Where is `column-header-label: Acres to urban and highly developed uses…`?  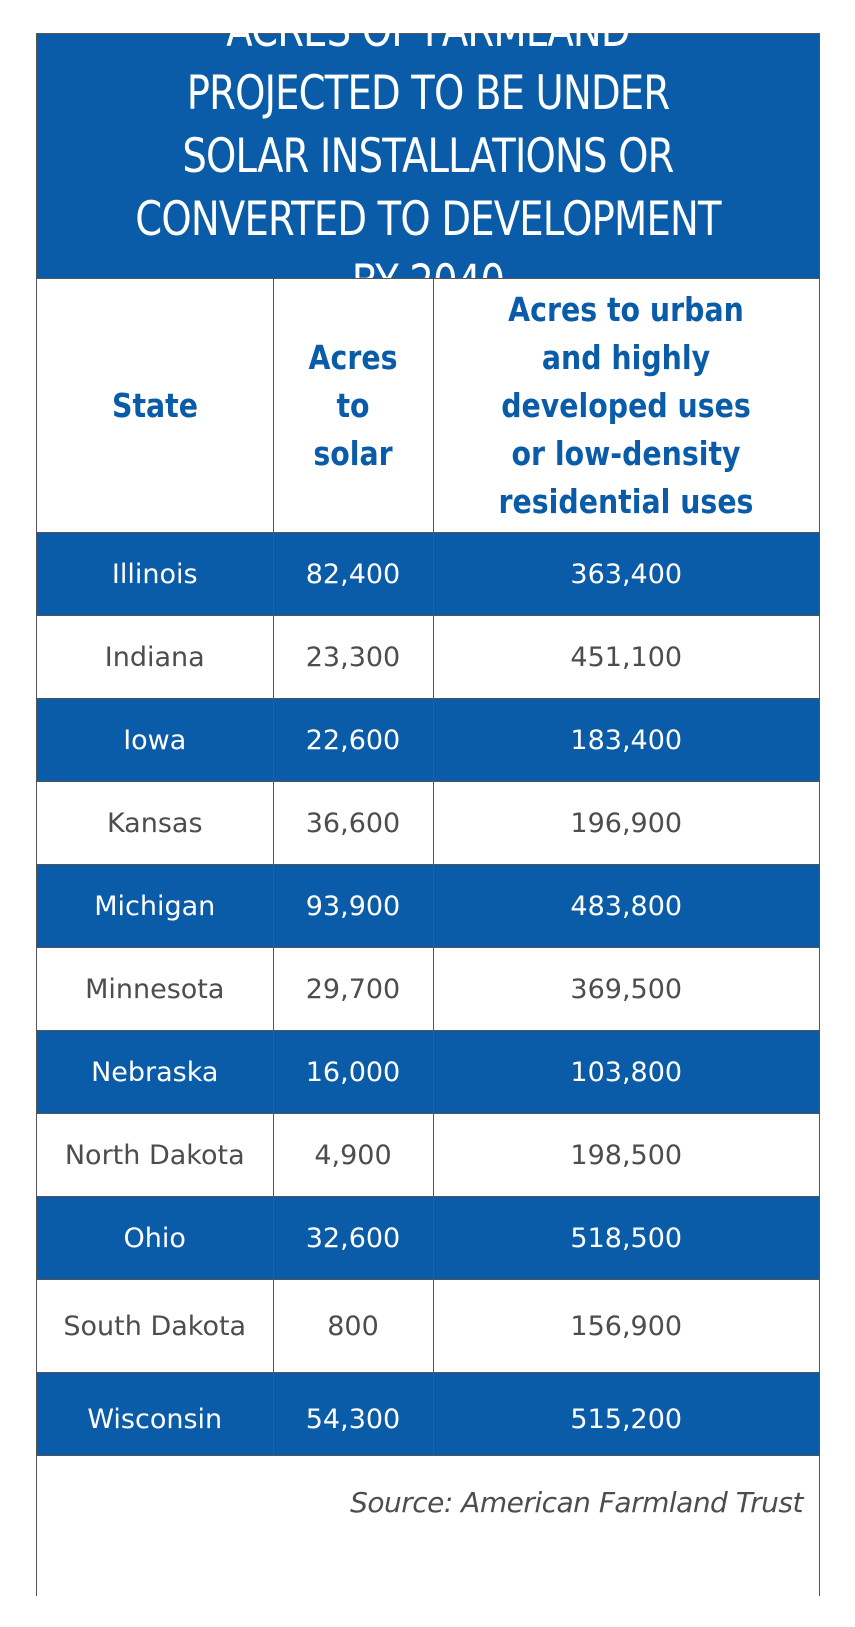 column-header-label: Acres to urban and highly developed uses… is located at coordinates (626, 405).